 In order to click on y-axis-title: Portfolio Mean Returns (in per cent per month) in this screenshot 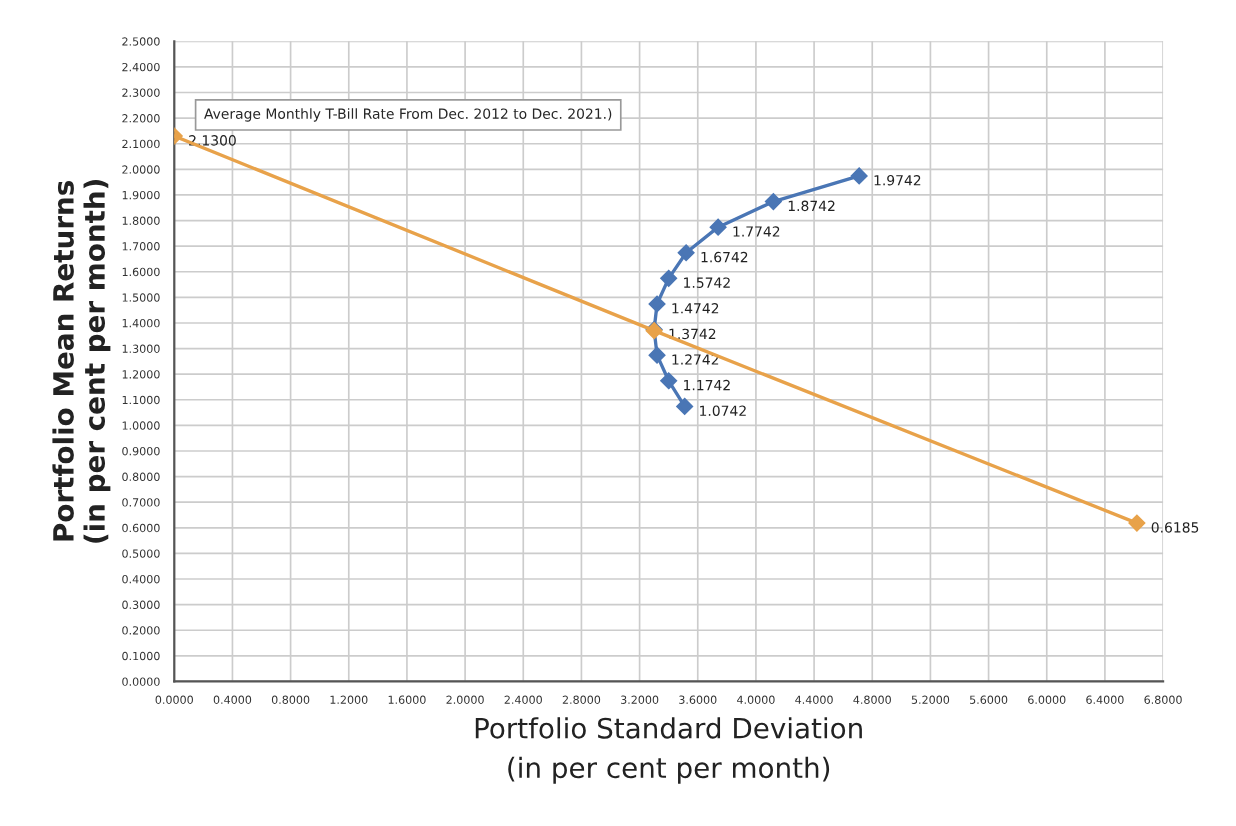, I will do `click(81, 361)`.